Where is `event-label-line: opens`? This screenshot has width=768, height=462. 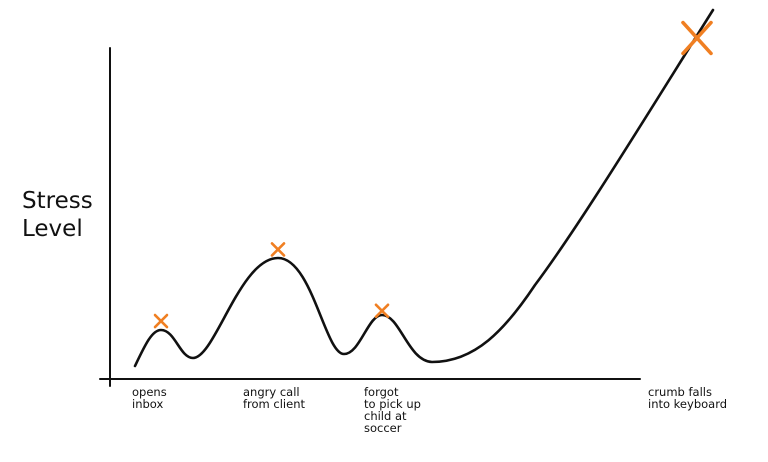
event-label-line: opens is located at coordinates (149, 392).